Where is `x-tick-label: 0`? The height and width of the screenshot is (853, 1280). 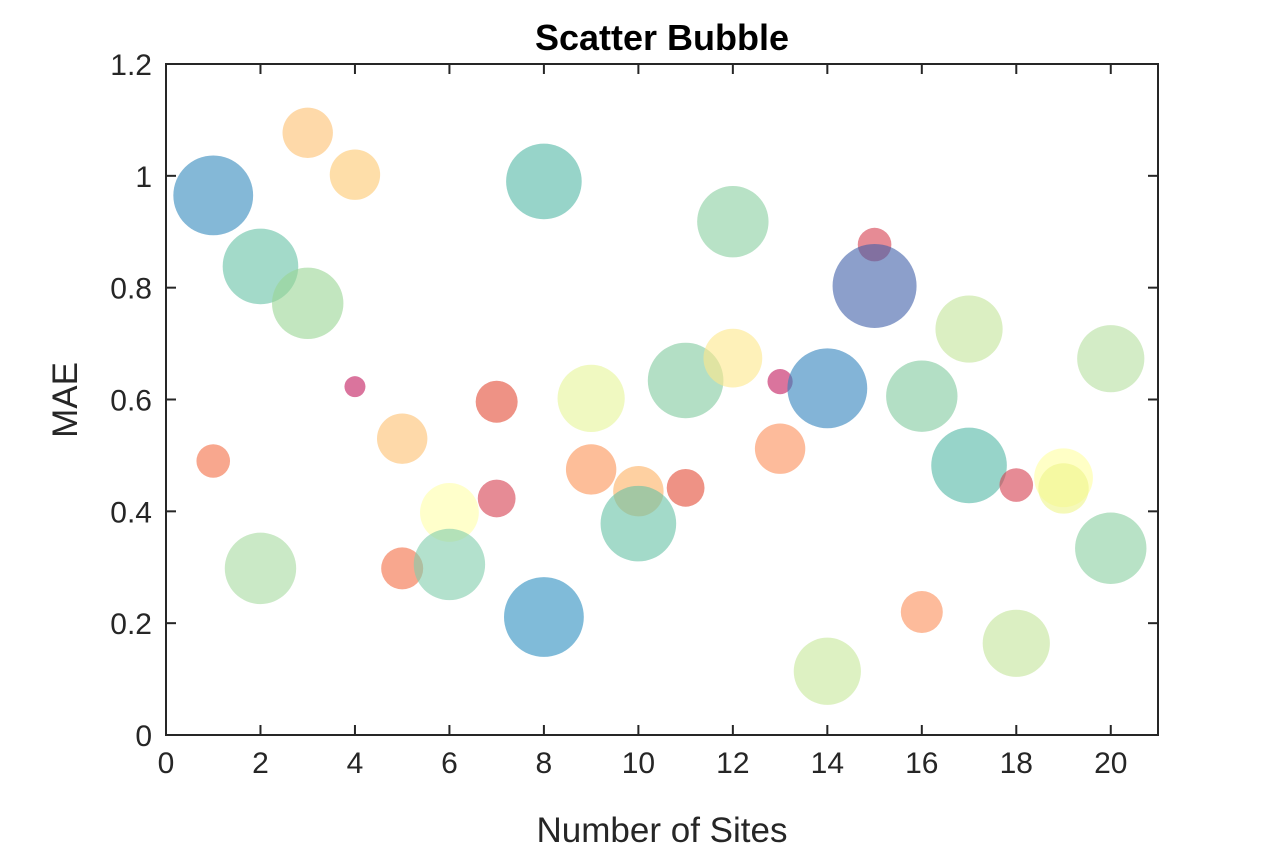
x-tick-label: 0 is located at coordinates (166, 763).